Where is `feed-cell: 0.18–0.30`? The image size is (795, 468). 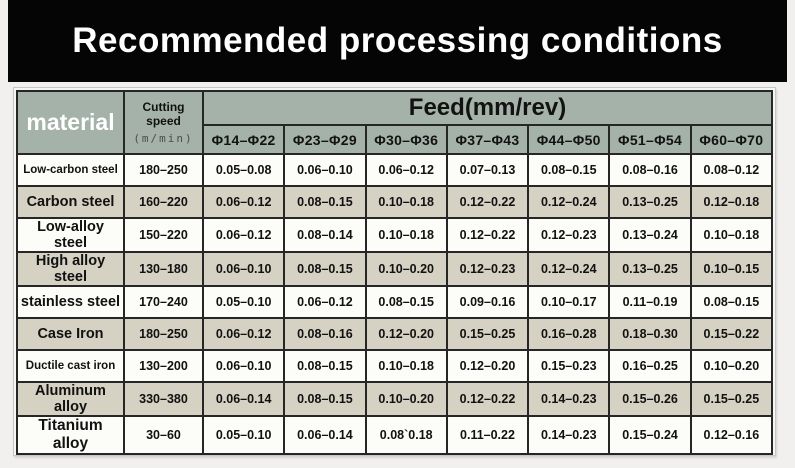 feed-cell: 0.18–0.30 is located at coordinates (650, 334).